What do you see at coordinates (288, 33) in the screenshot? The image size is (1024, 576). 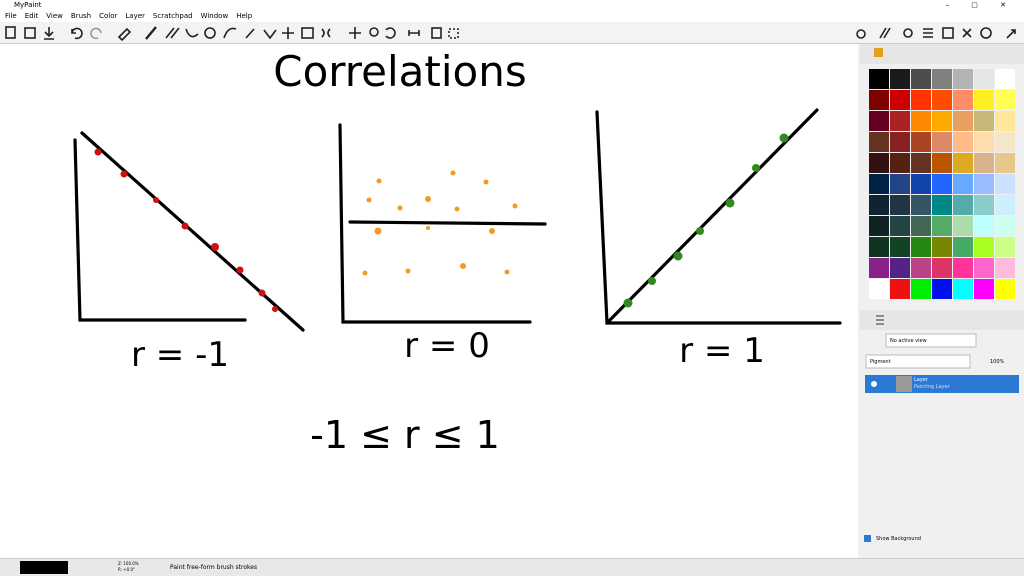 I see `move-icon` at bounding box center [288, 33].